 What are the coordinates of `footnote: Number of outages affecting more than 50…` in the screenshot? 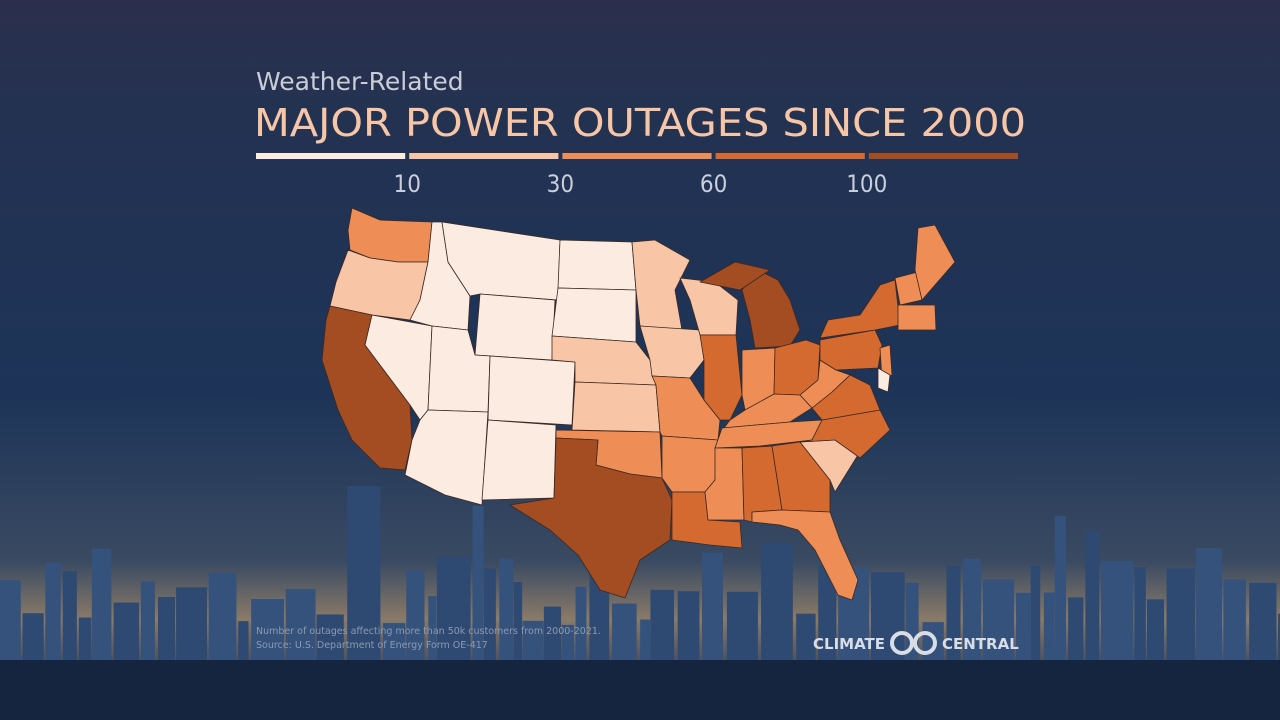 It's located at (428, 631).